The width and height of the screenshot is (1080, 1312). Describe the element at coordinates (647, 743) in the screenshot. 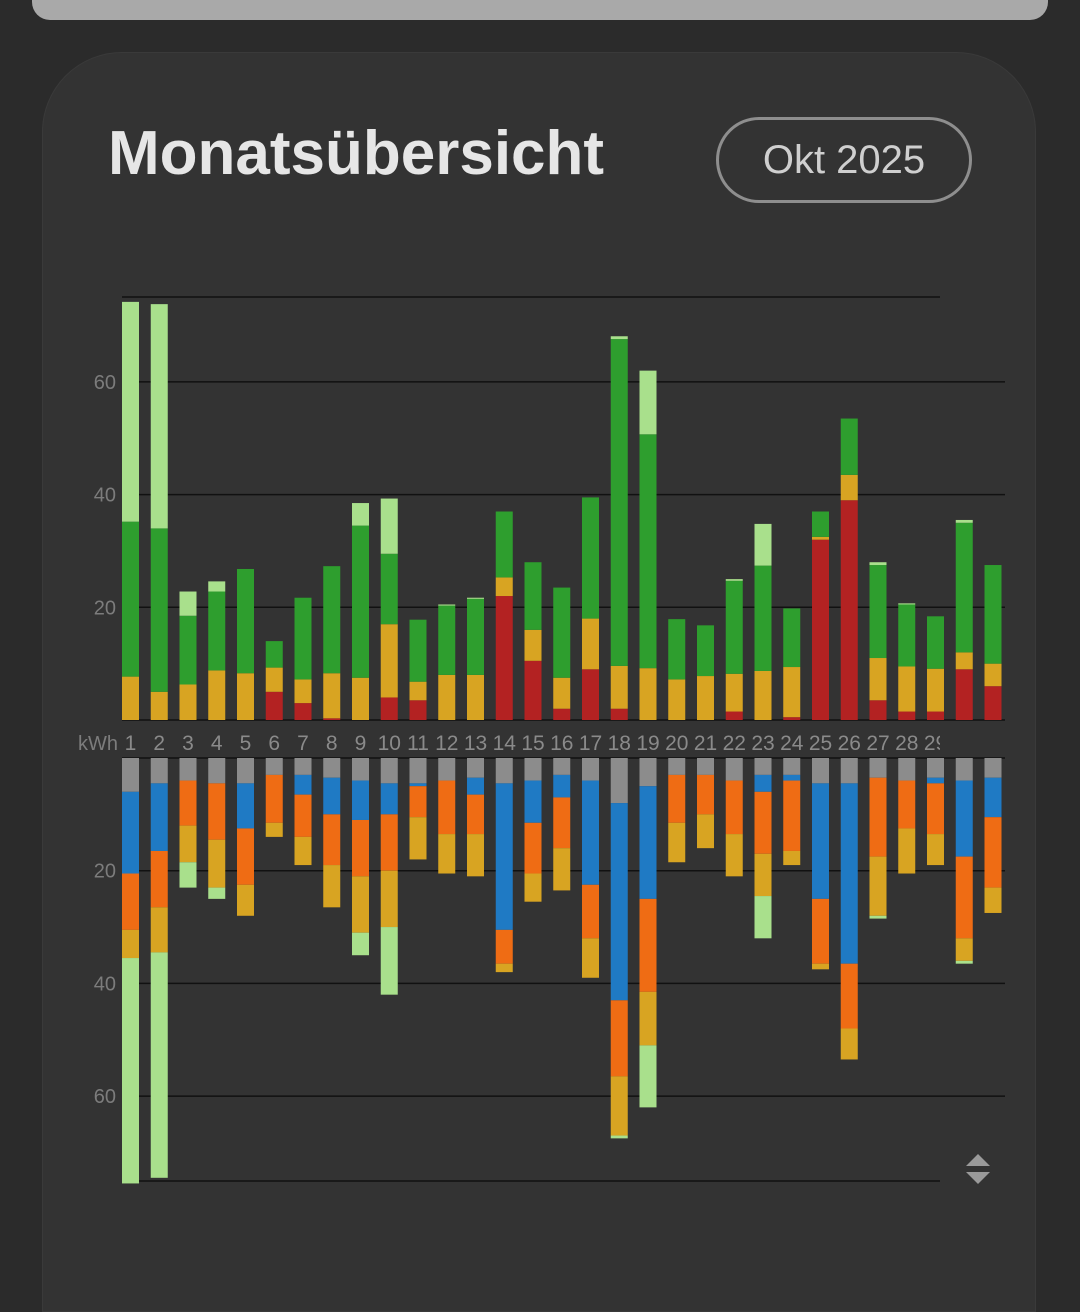

I see `x-tick-label: 19` at that location.